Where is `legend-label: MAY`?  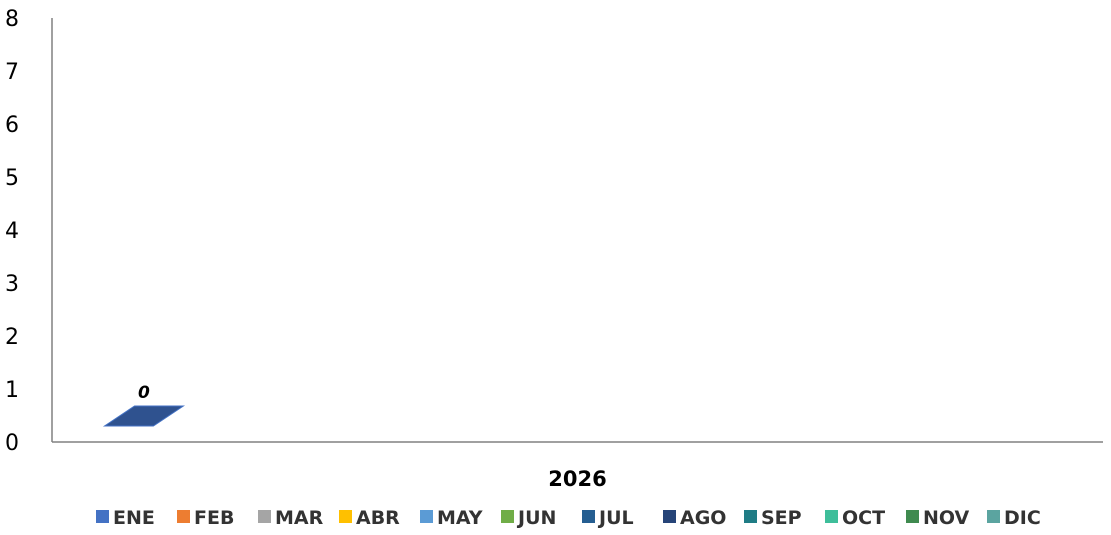
legend-label: MAY is located at coordinates (460, 518).